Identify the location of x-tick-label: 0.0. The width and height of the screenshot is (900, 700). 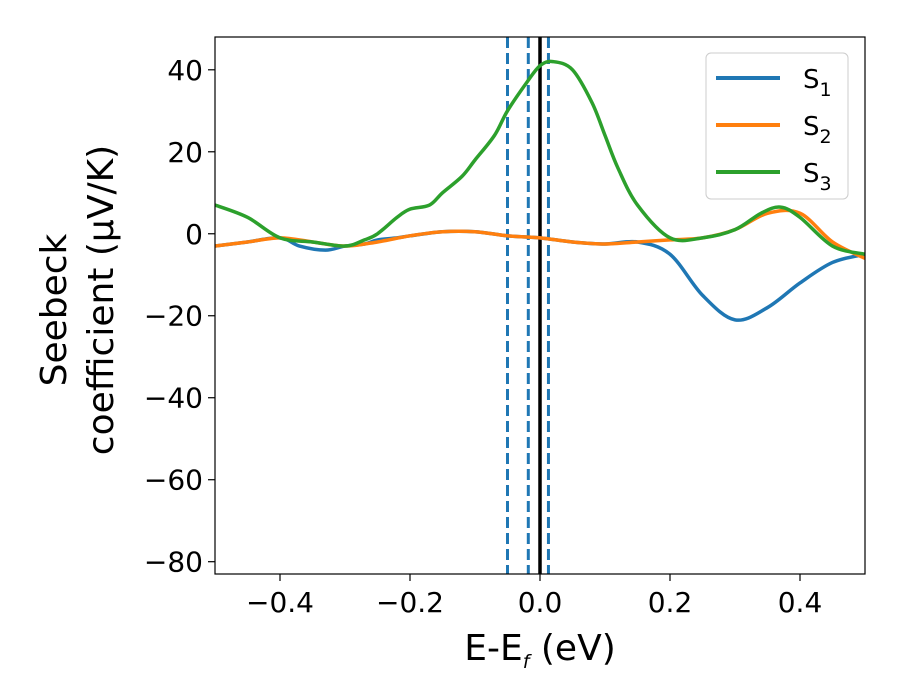
(540, 602).